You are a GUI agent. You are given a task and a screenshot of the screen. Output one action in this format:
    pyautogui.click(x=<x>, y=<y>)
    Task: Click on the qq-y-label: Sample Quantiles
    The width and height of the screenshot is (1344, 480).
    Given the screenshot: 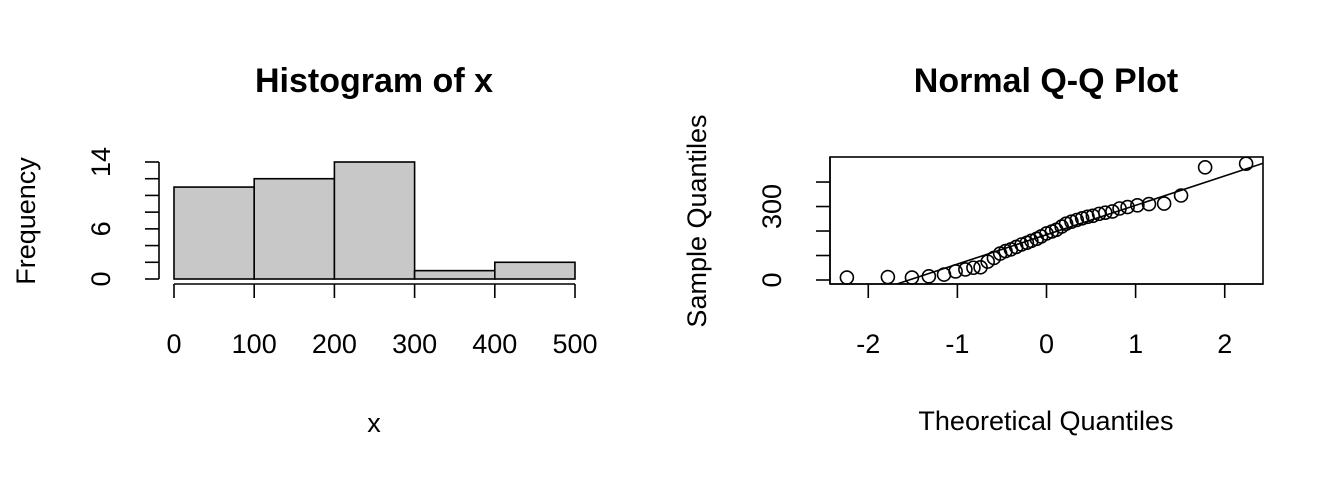 What is the action you would take?
    pyautogui.click(x=697, y=220)
    